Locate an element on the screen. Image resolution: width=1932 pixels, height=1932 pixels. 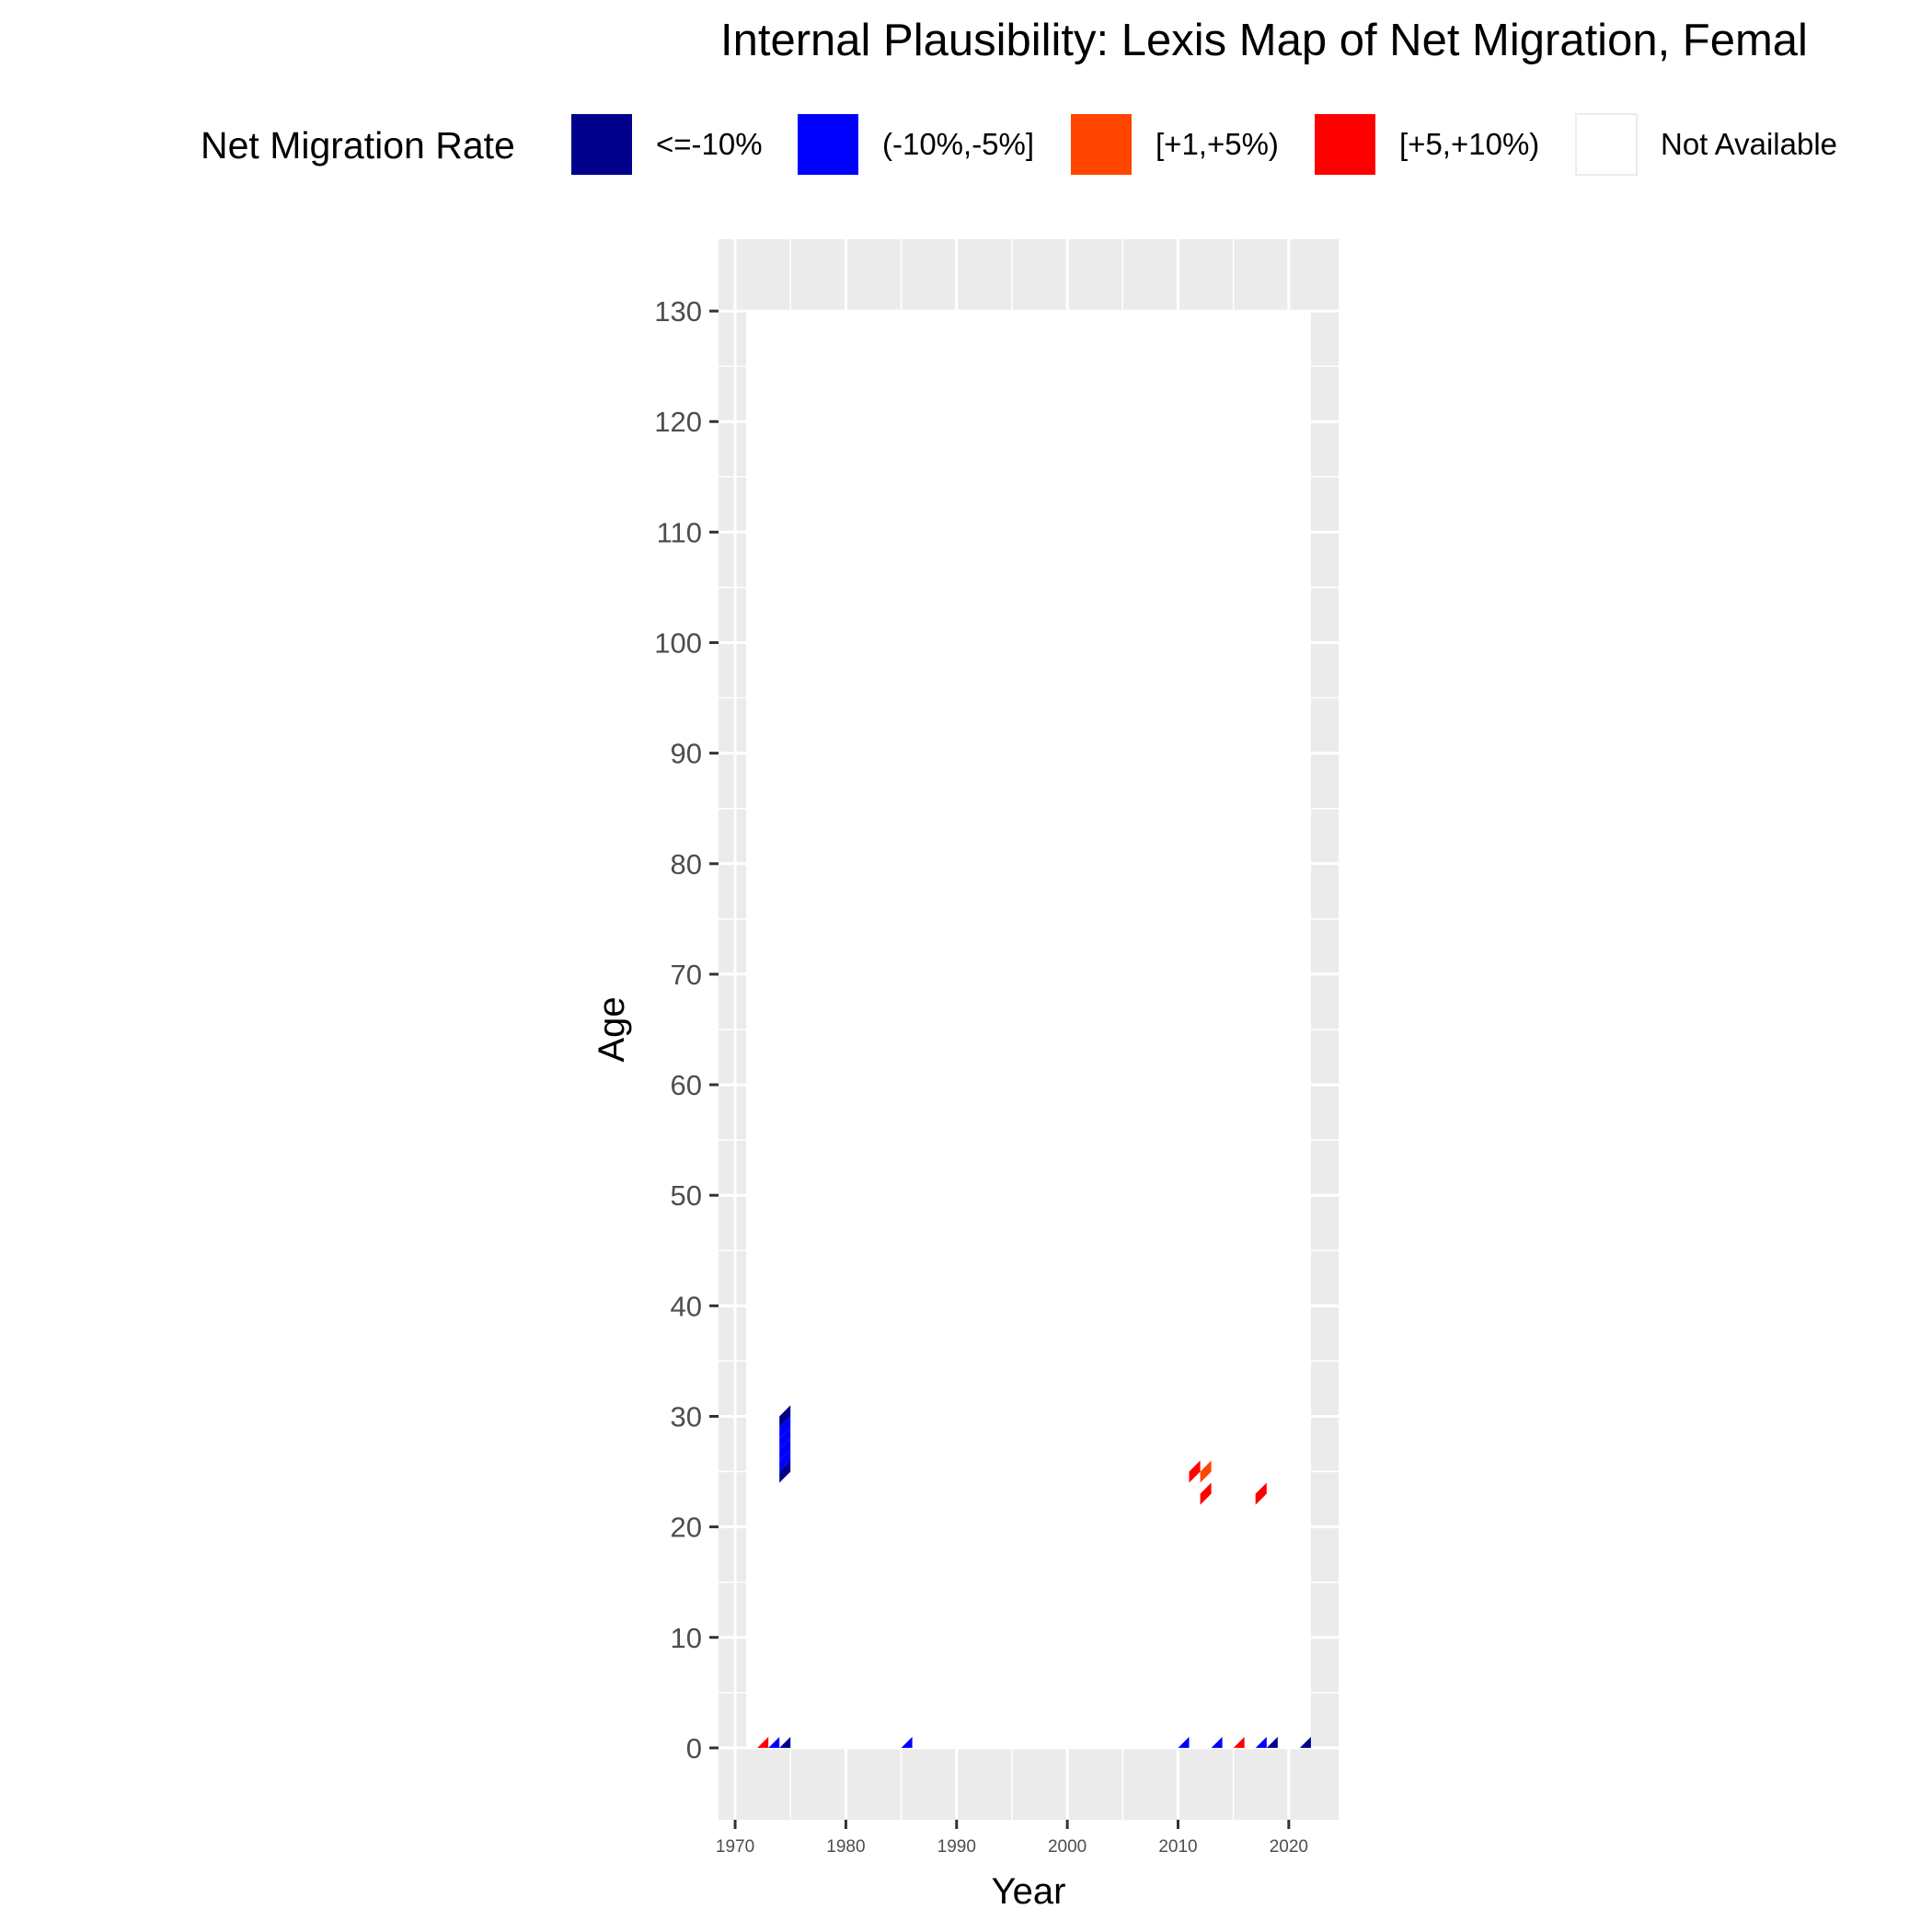
legend-label-3: [+5,+10%) is located at coordinates (1469, 144).